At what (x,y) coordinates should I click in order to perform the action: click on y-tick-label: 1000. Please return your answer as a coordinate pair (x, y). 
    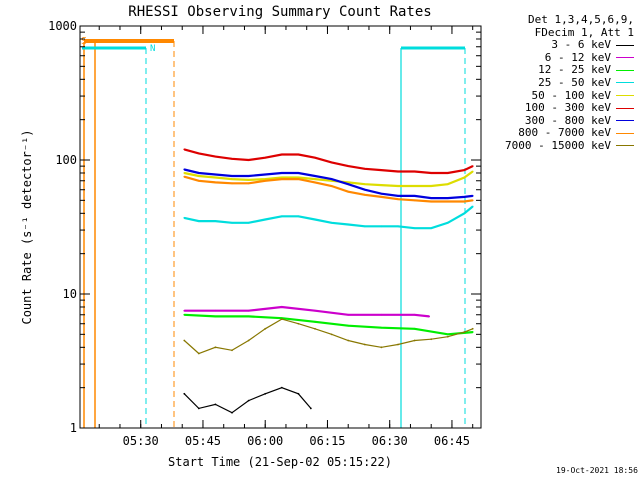
    Looking at the image, I should click on (62, 26).